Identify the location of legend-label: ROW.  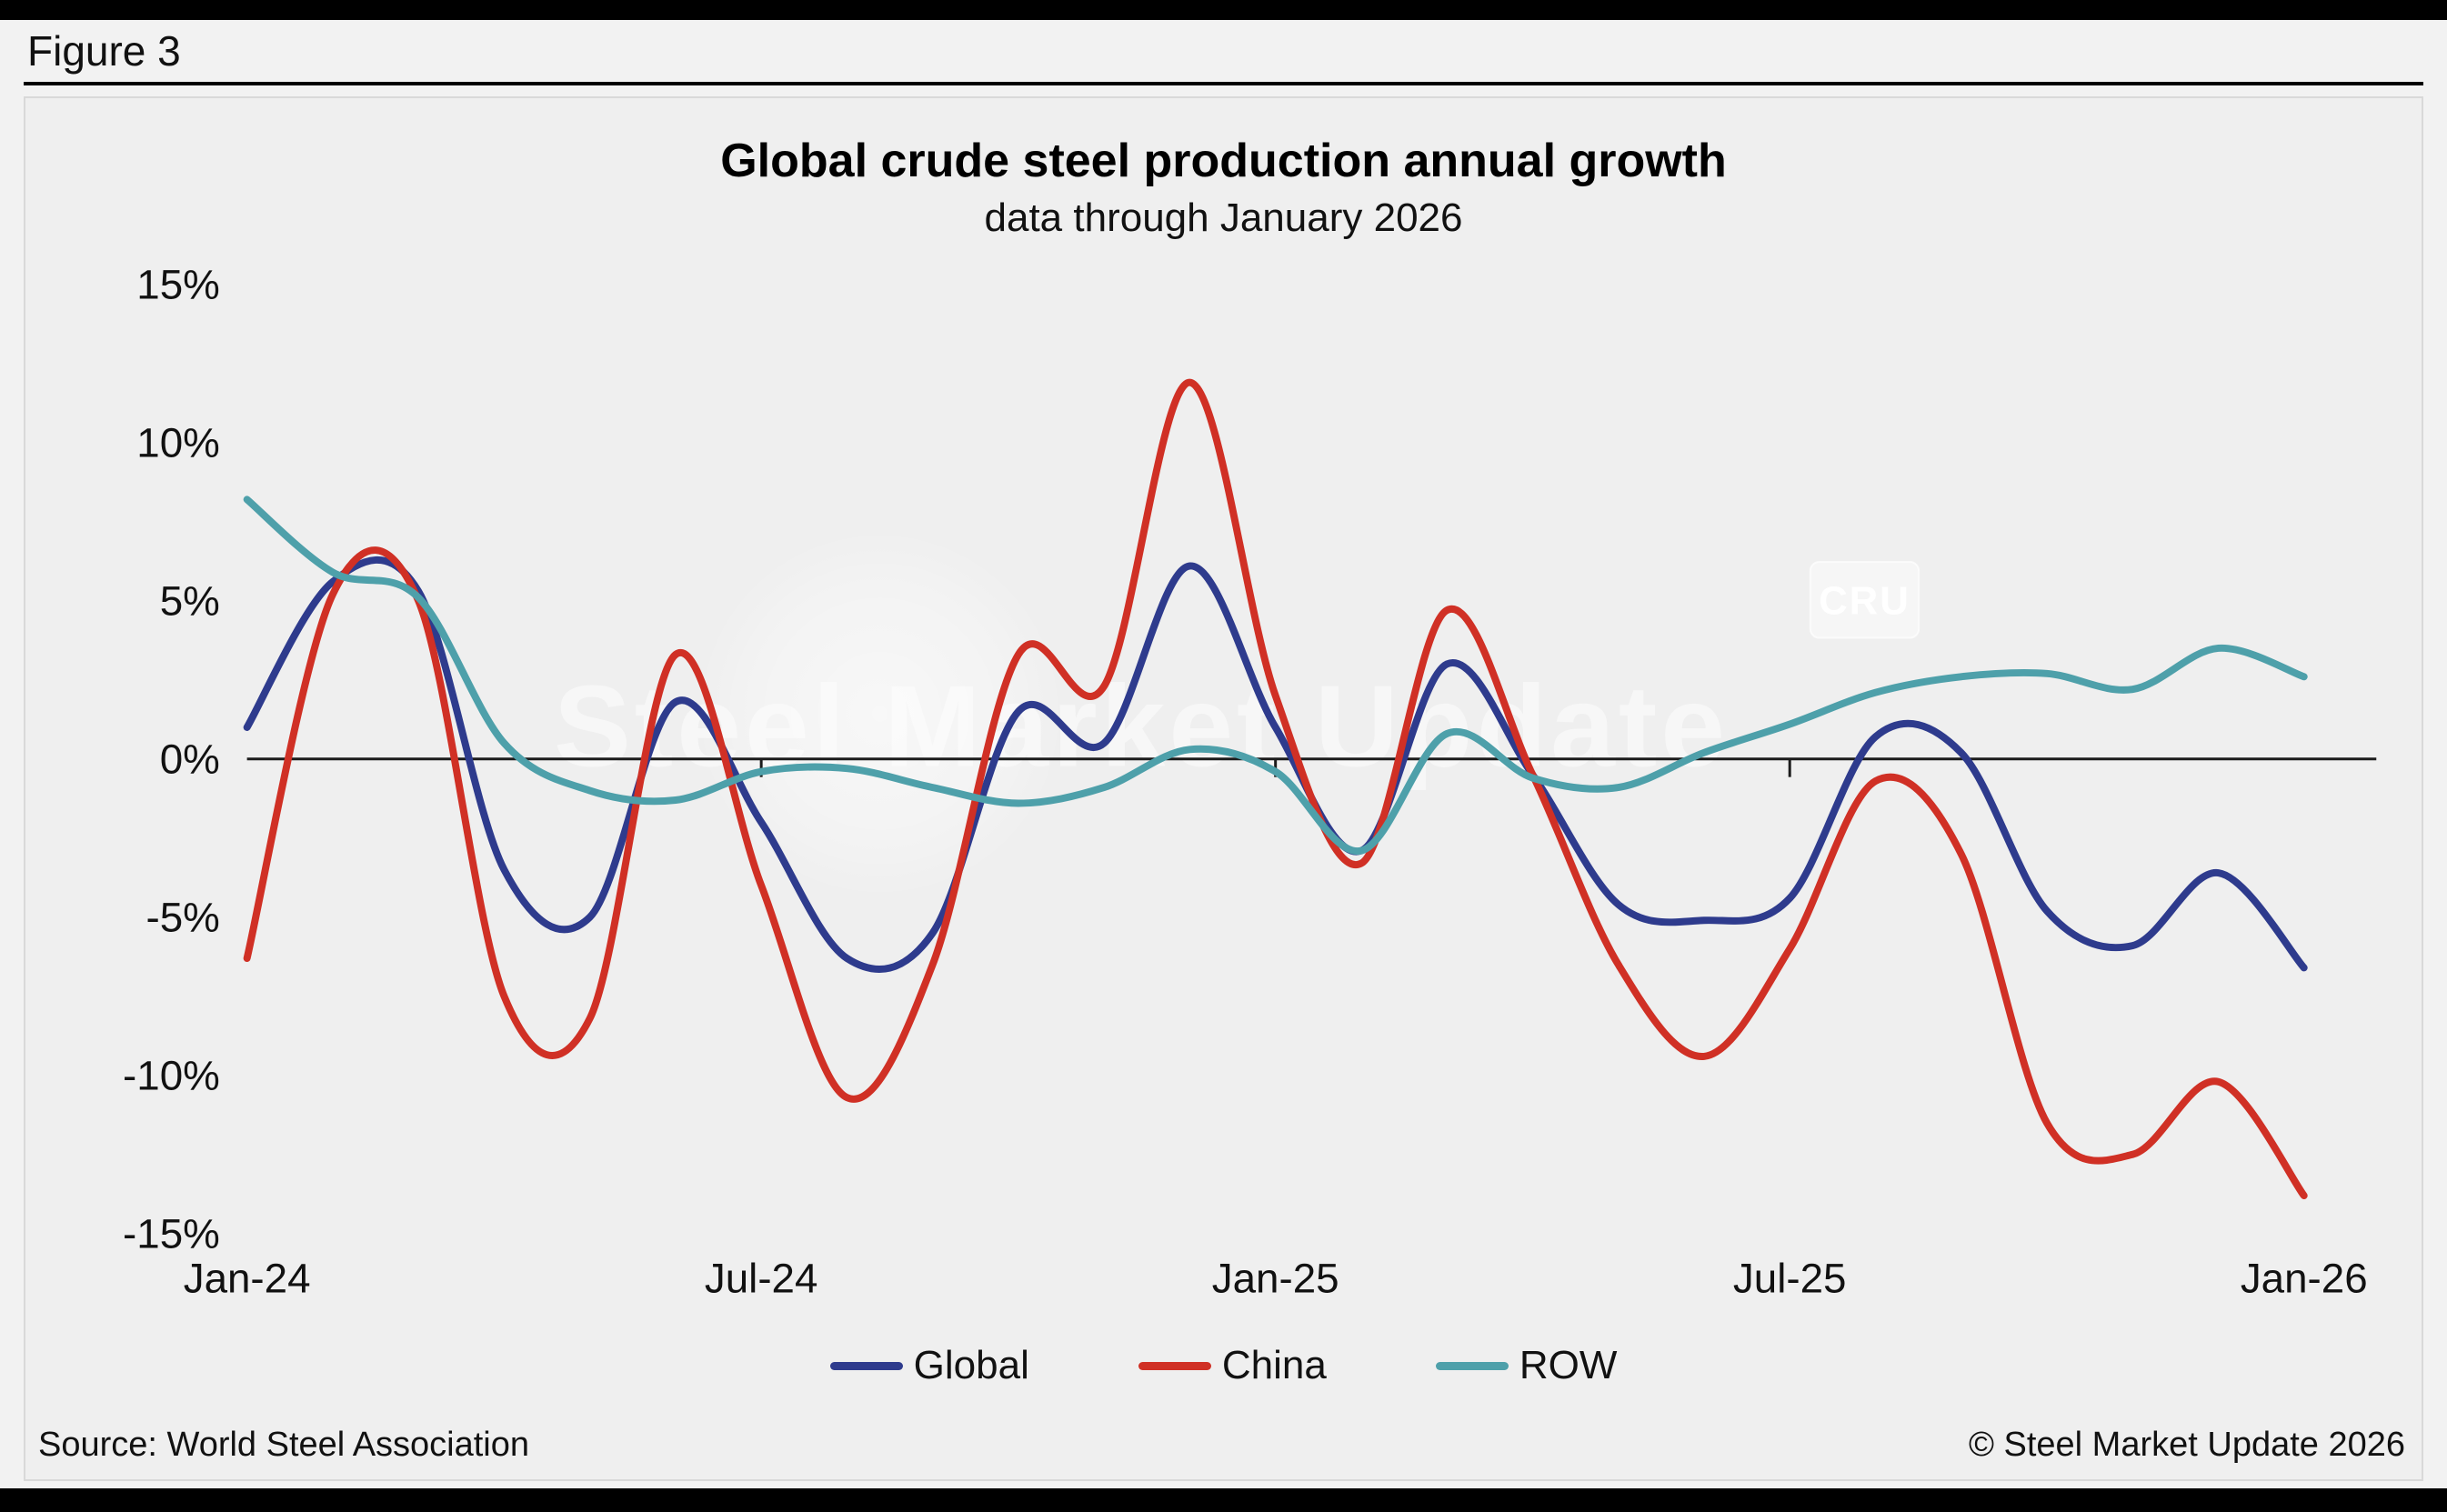
(1568, 1365).